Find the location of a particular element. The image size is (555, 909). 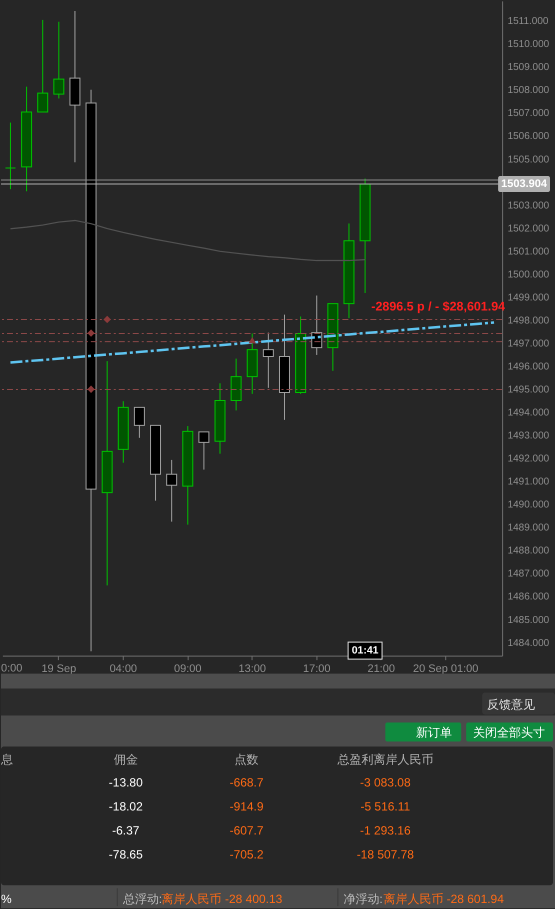

annotation: -2896.5 p / - $28,601.94 is located at coordinates (438, 306).